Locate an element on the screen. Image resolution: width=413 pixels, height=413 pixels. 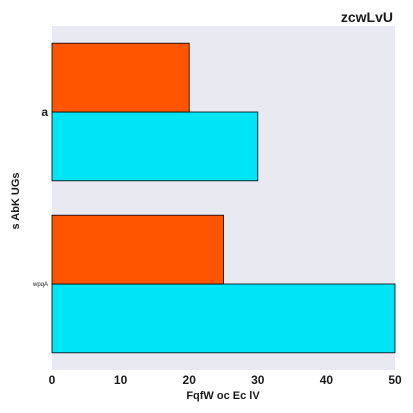
y-axis-label: s AbK UGs is located at coordinates (16, 200).